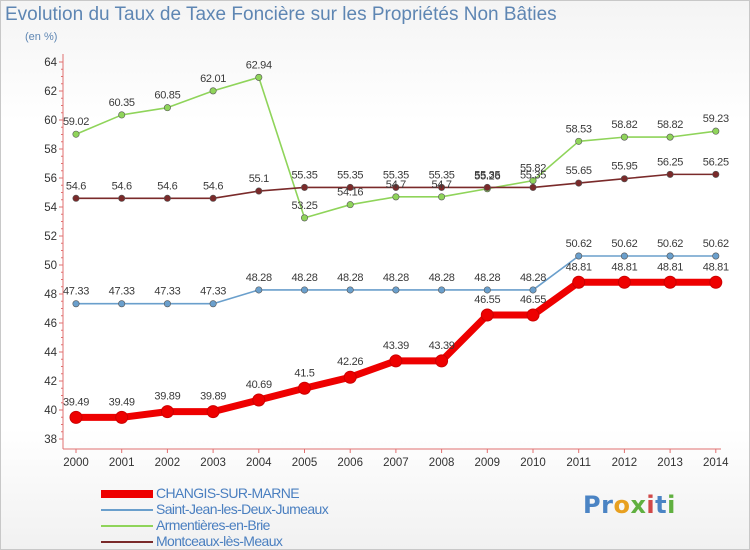  What do you see at coordinates (122, 402) in the screenshot?
I see `data-label: 39.49` at bounding box center [122, 402].